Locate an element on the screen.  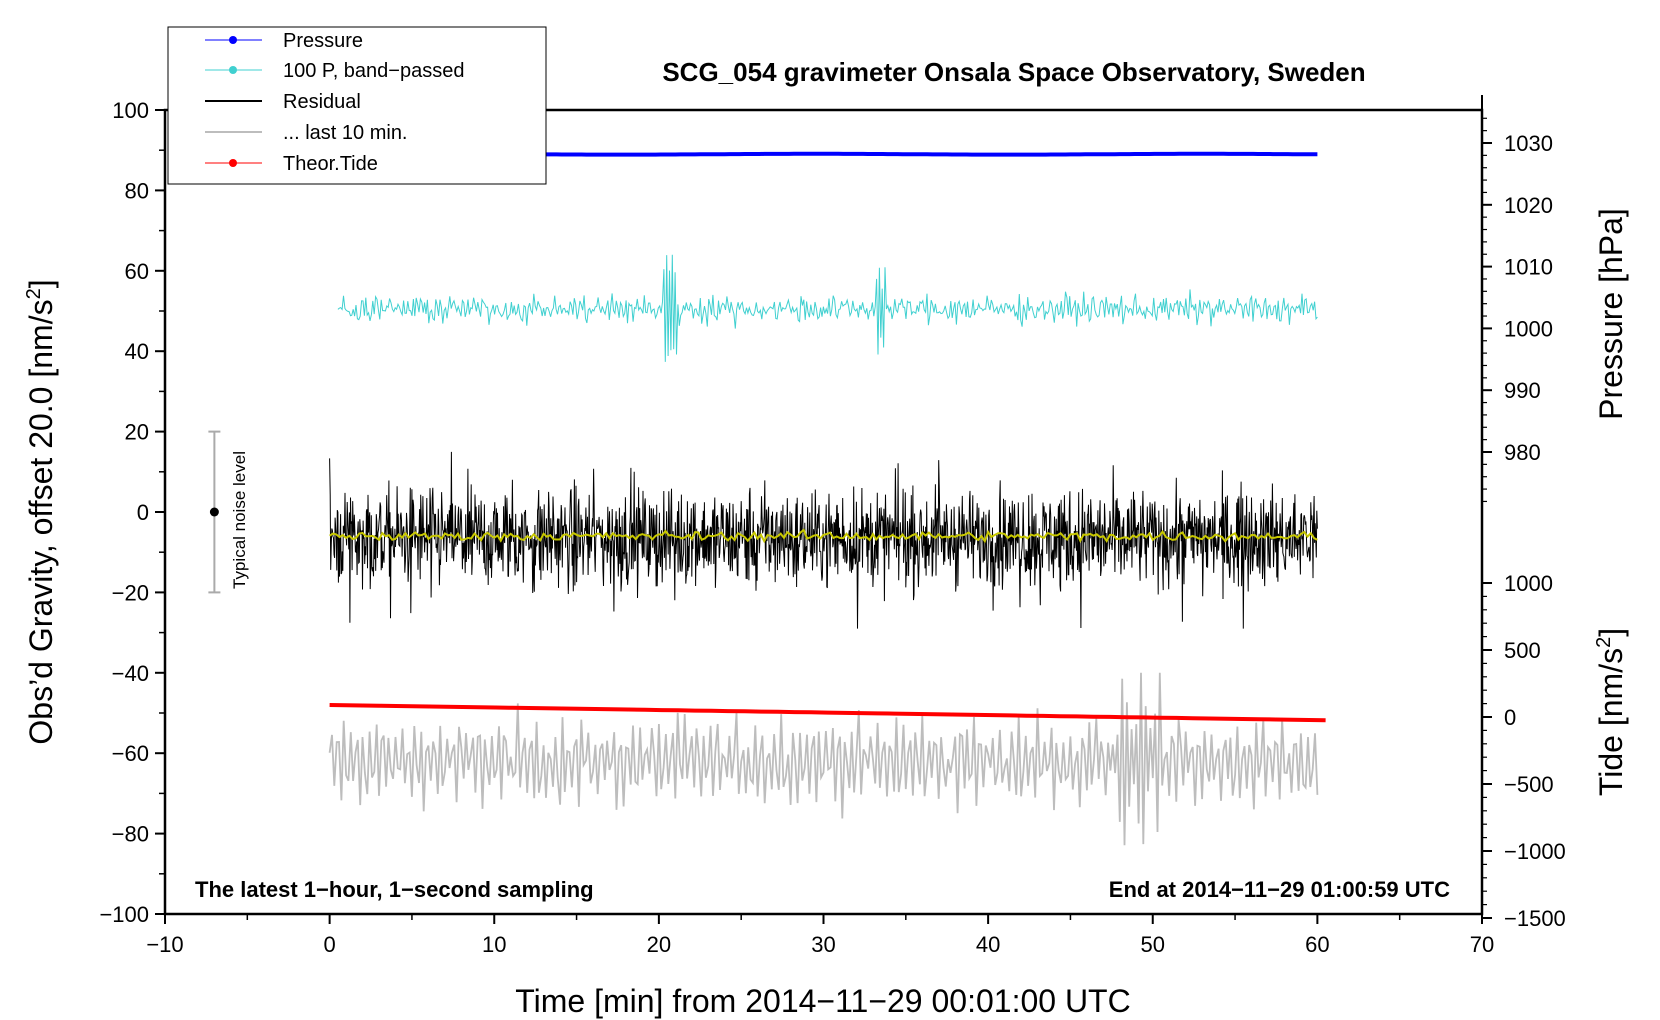
y-axis-ticks: −100 −80 −60 −40 −20 0 20 40 60 80 100 is located at coordinates (132, 512).